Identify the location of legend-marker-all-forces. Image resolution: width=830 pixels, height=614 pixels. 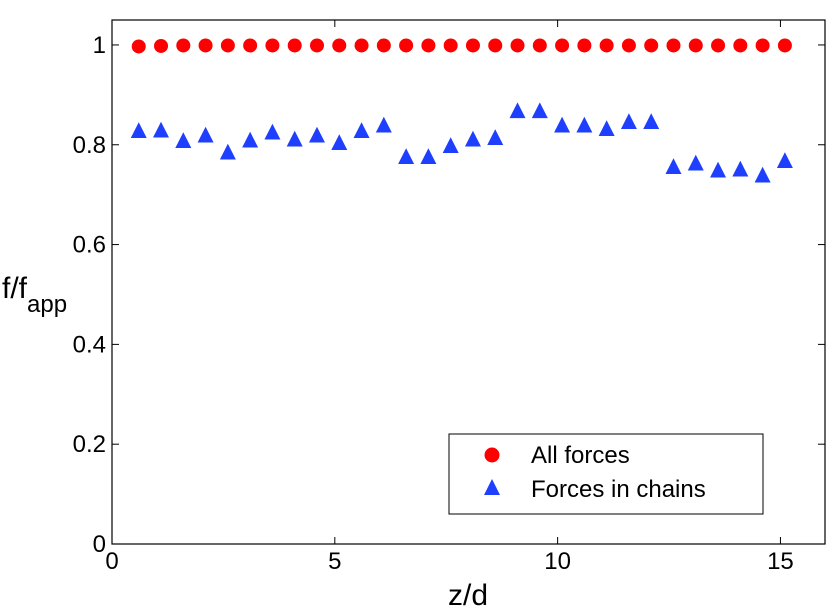
(492, 455).